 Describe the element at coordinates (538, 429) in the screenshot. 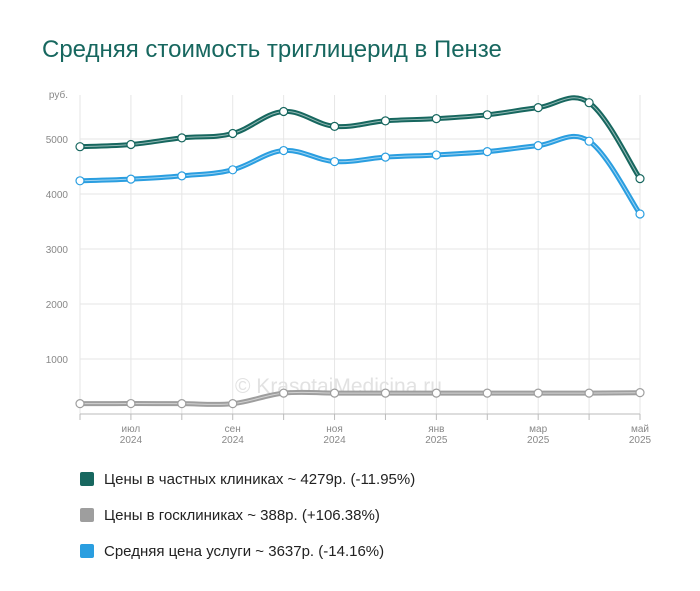

I see `x-tick-label-month: мар` at that location.